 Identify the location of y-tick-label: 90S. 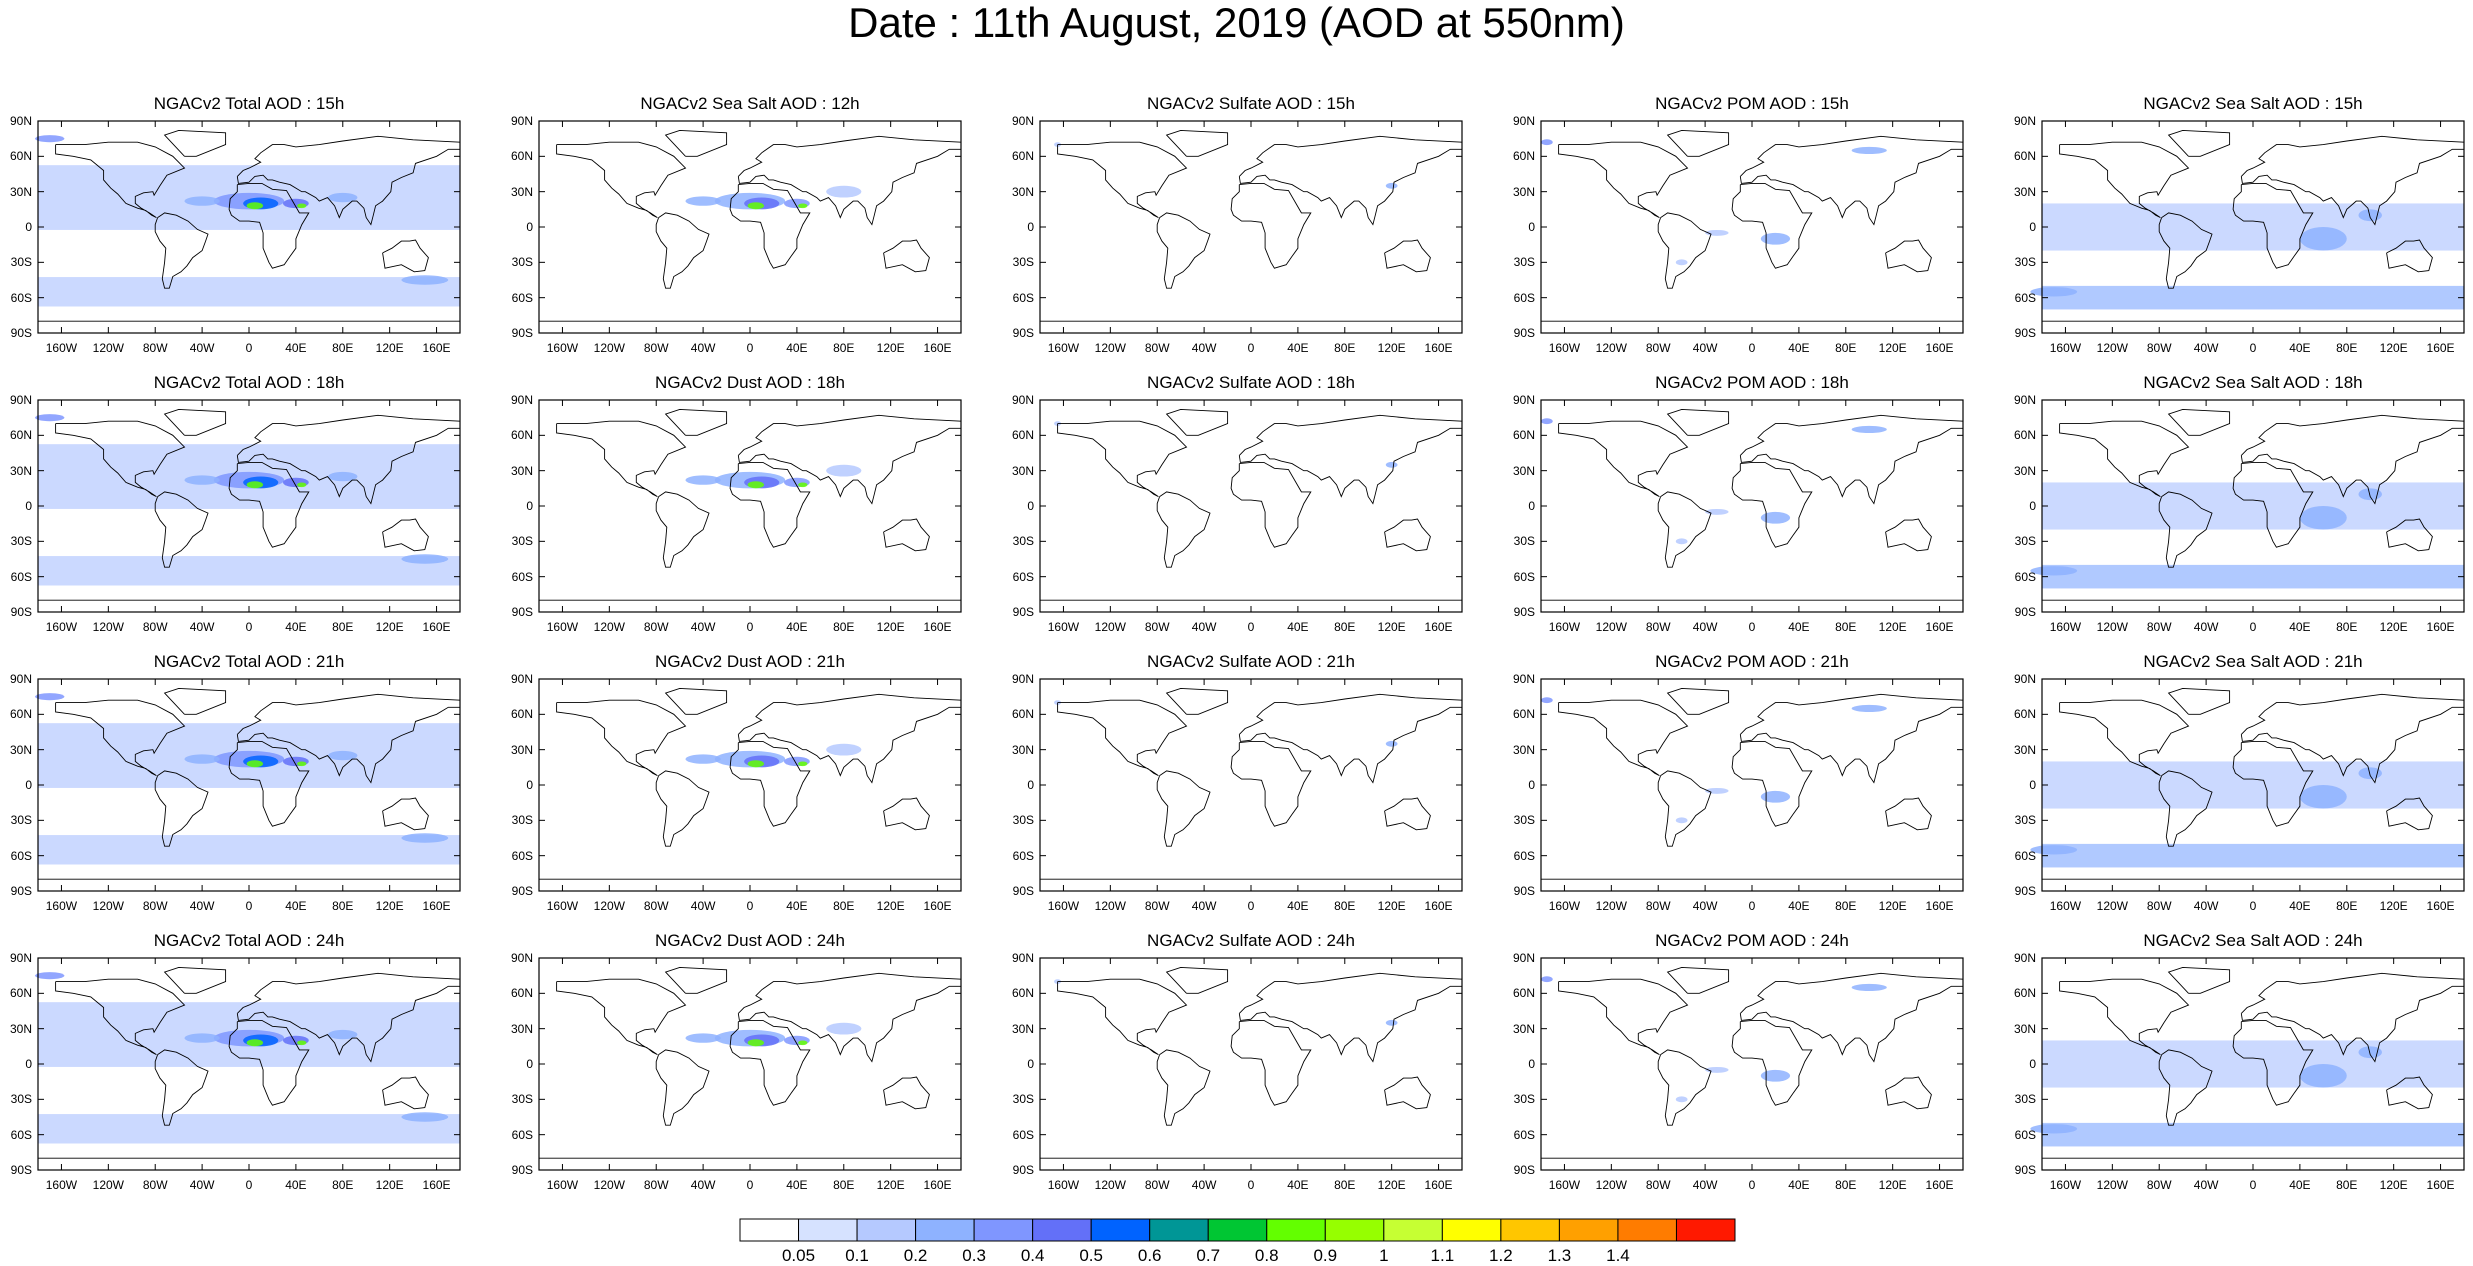
(1524, 612).